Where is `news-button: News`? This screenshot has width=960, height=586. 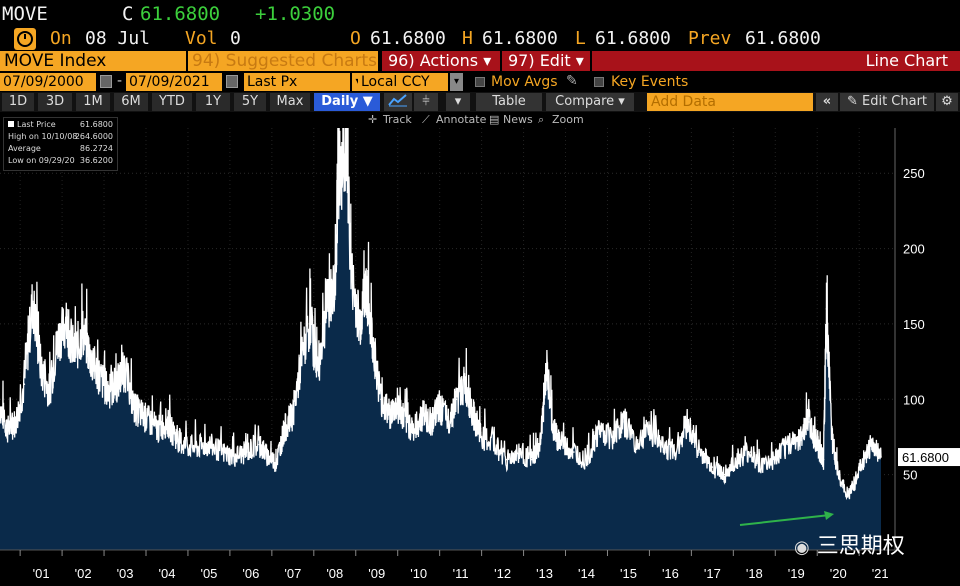
news-button: News is located at coordinates (518, 119).